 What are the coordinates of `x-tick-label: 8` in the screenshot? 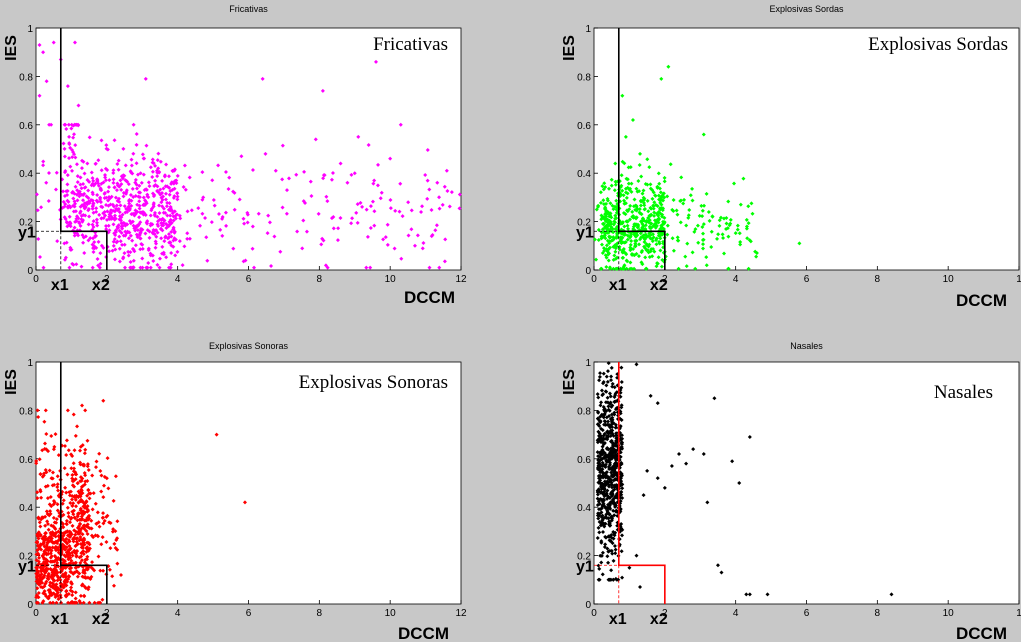 It's located at (320, 613).